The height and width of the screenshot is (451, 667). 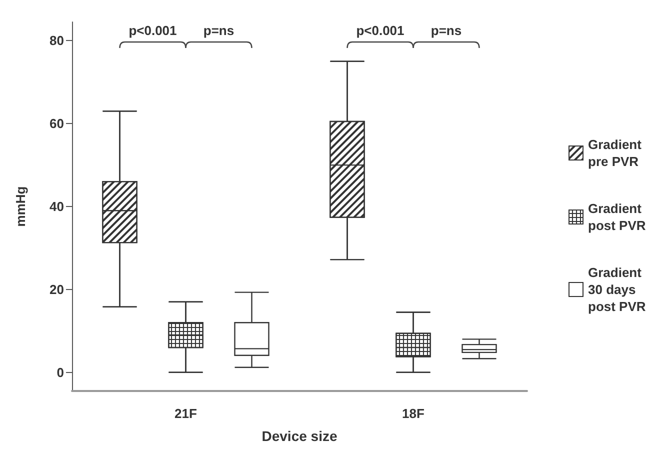 What do you see at coordinates (186, 413) in the screenshot?
I see `x-tick-label: 21F` at bounding box center [186, 413].